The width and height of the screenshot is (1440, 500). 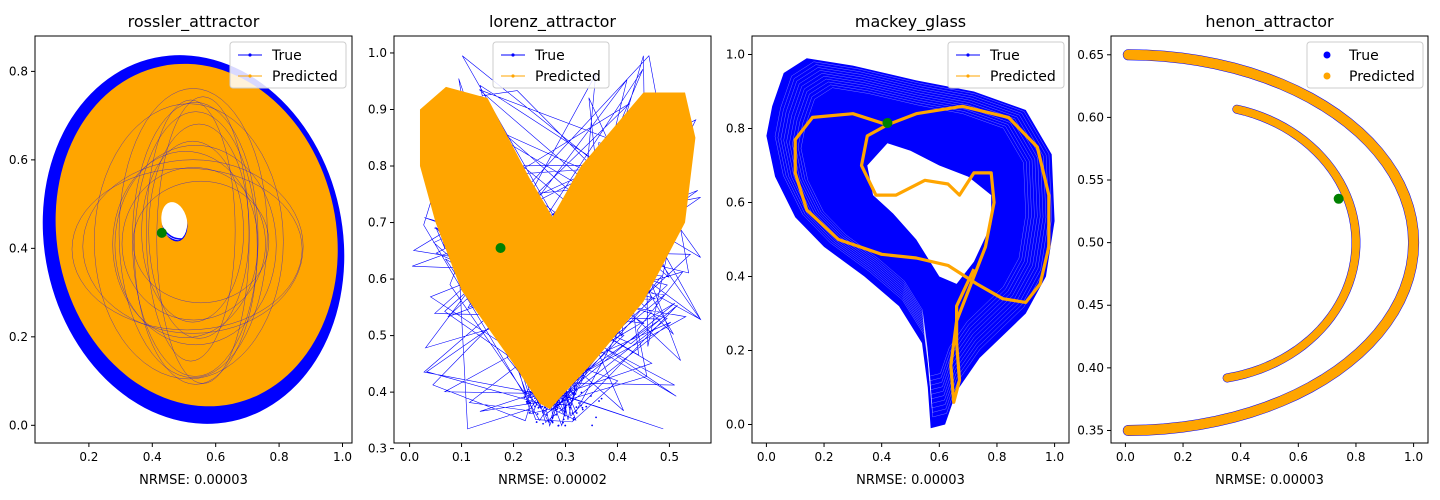 What do you see at coordinates (194, 22) in the screenshot?
I see `chart-title: rossler_attractor` at bounding box center [194, 22].